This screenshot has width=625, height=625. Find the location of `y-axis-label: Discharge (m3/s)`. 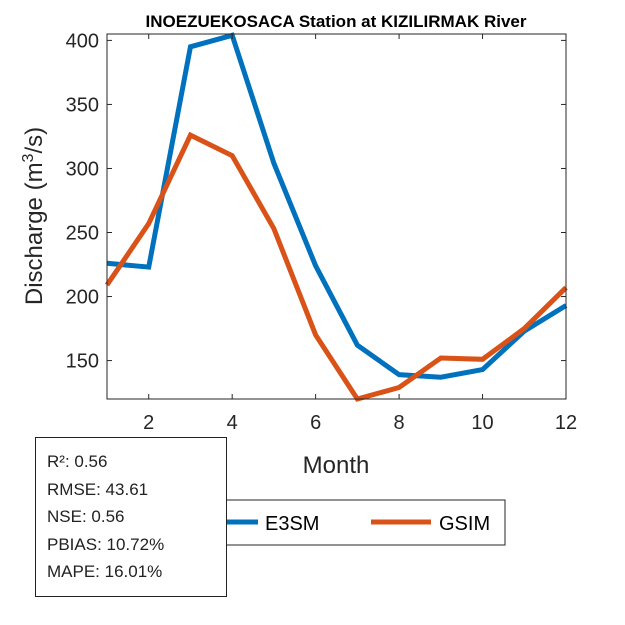

y-axis-label: Discharge (m3/s) is located at coordinates (34, 216).